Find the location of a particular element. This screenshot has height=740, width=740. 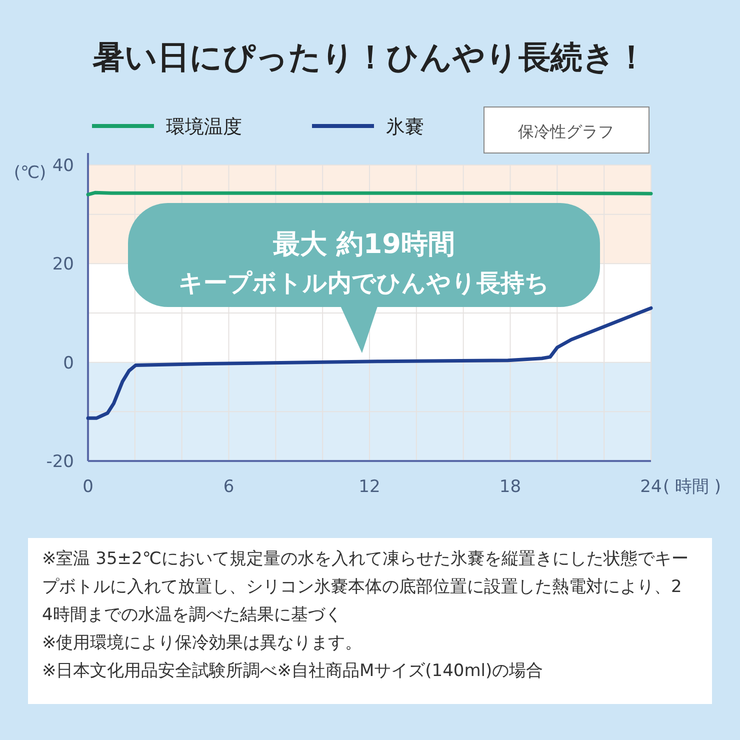

text: ※使用環境により保冷効果は異なります。 is located at coordinates (202, 643).